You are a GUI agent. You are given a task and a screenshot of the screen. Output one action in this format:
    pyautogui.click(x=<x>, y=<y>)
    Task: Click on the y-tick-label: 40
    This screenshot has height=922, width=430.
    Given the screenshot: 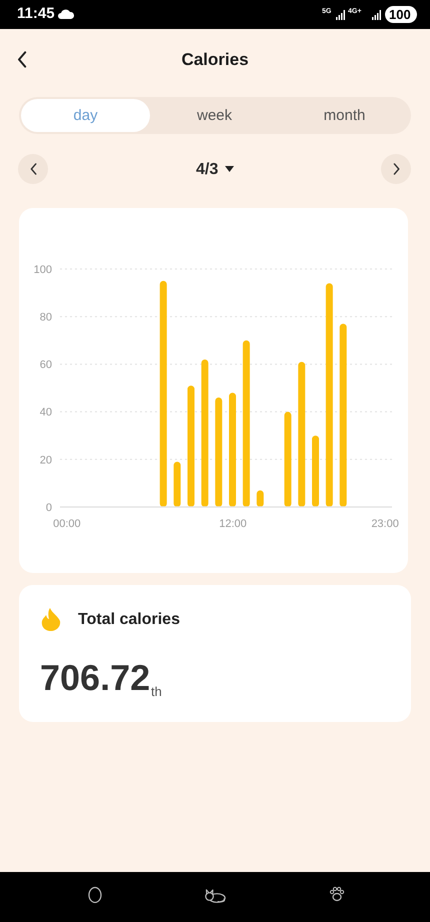 What is the action you would take?
    pyautogui.click(x=46, y=412)
    